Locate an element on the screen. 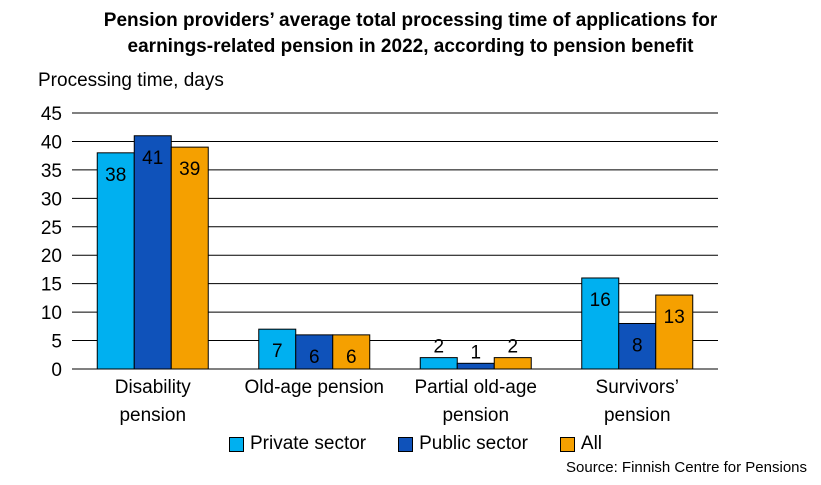  y-tick-label: 5 is located at coordinates (56, 342).